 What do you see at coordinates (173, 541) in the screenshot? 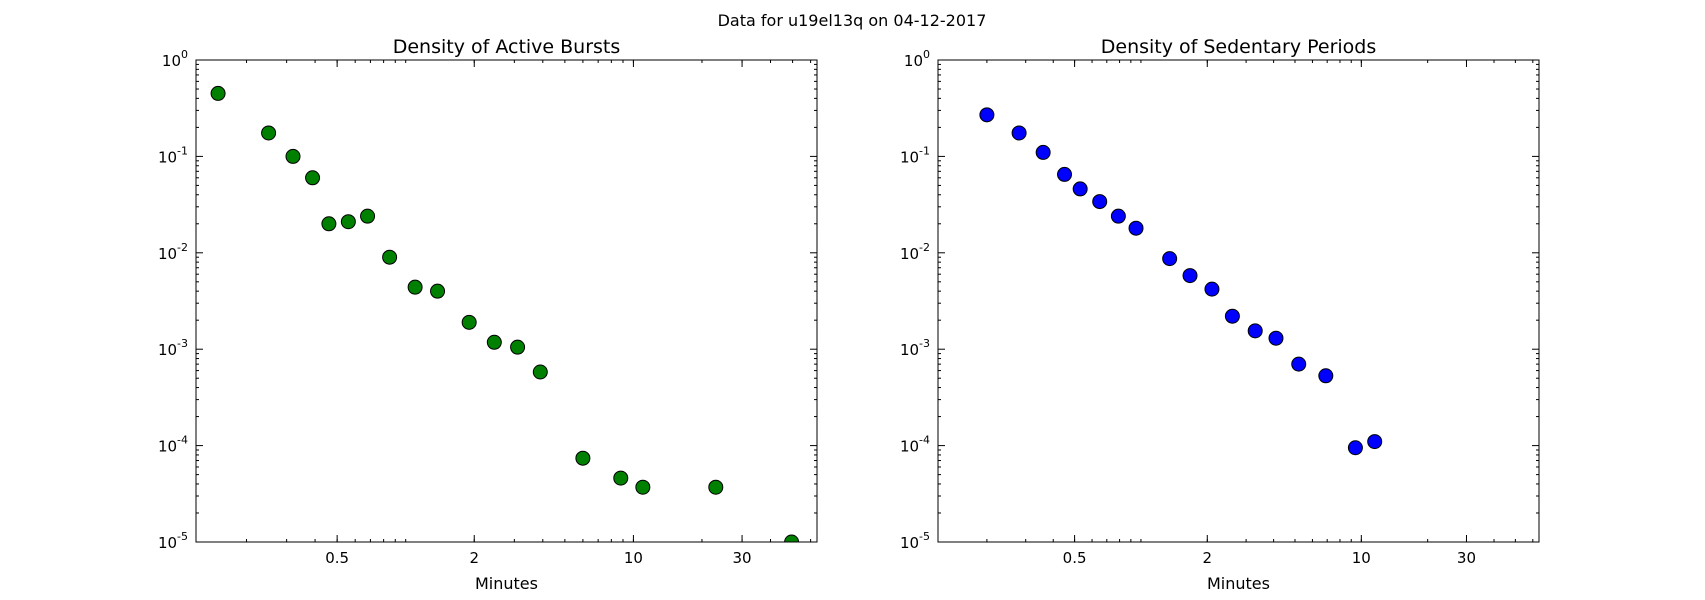
I see `active-ytick-label: 10⁻⁵` at bounding box center [173, 541].